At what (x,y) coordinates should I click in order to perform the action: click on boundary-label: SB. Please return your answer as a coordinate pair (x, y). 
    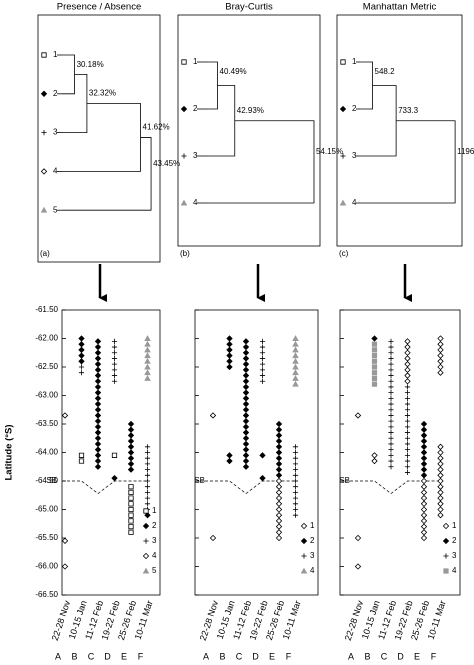
    Looking at the image, I should click on (51, 480).